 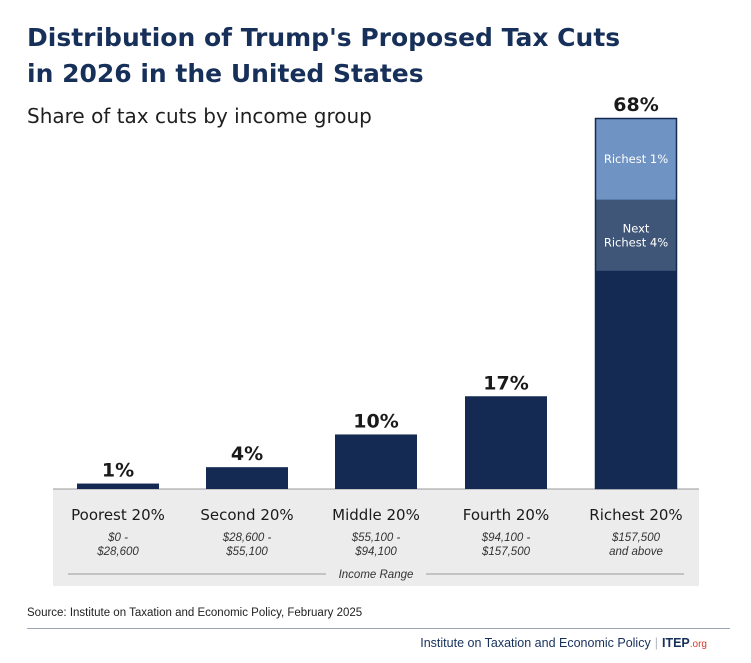 I want to click on itep-logo-suffix: .org, so click(x=698, y=644).